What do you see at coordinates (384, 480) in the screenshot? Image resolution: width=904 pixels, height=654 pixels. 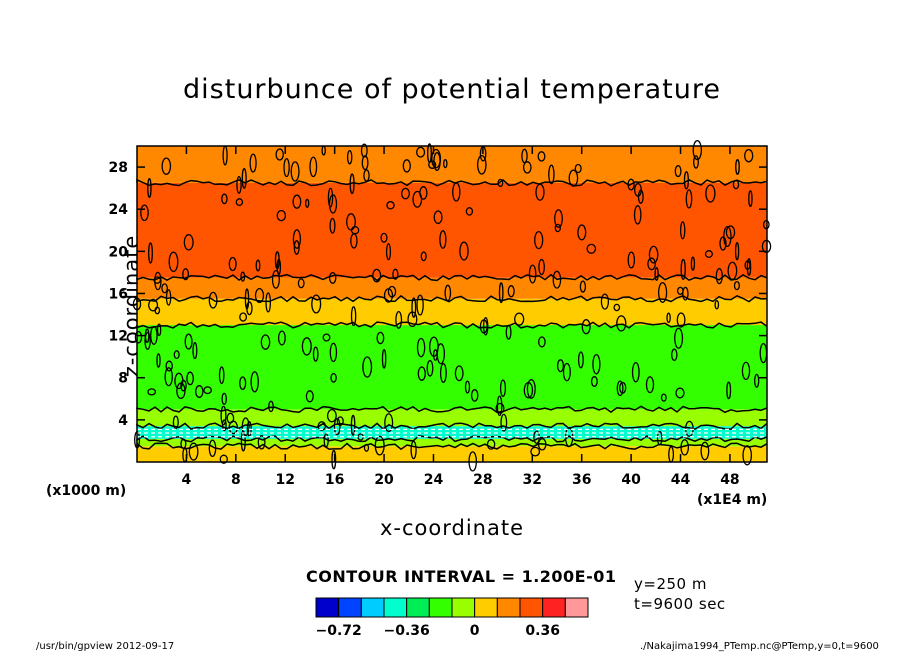 I see `x-tick-label: 20` at bounding box center [384, 480].